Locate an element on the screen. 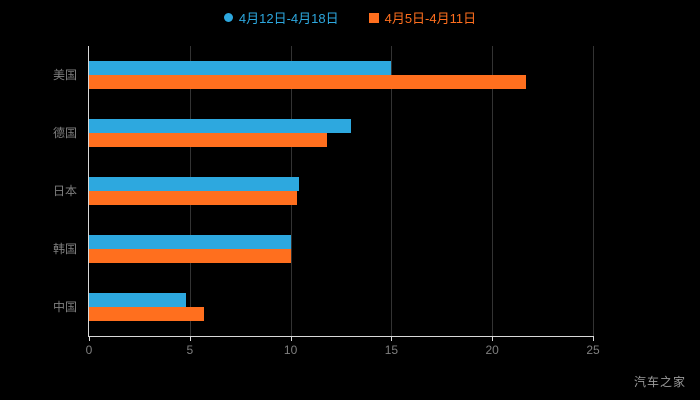 The height and width of the screenshot is (400, 700). legend-marker-circle-icon is located at coordinates (228, 17).